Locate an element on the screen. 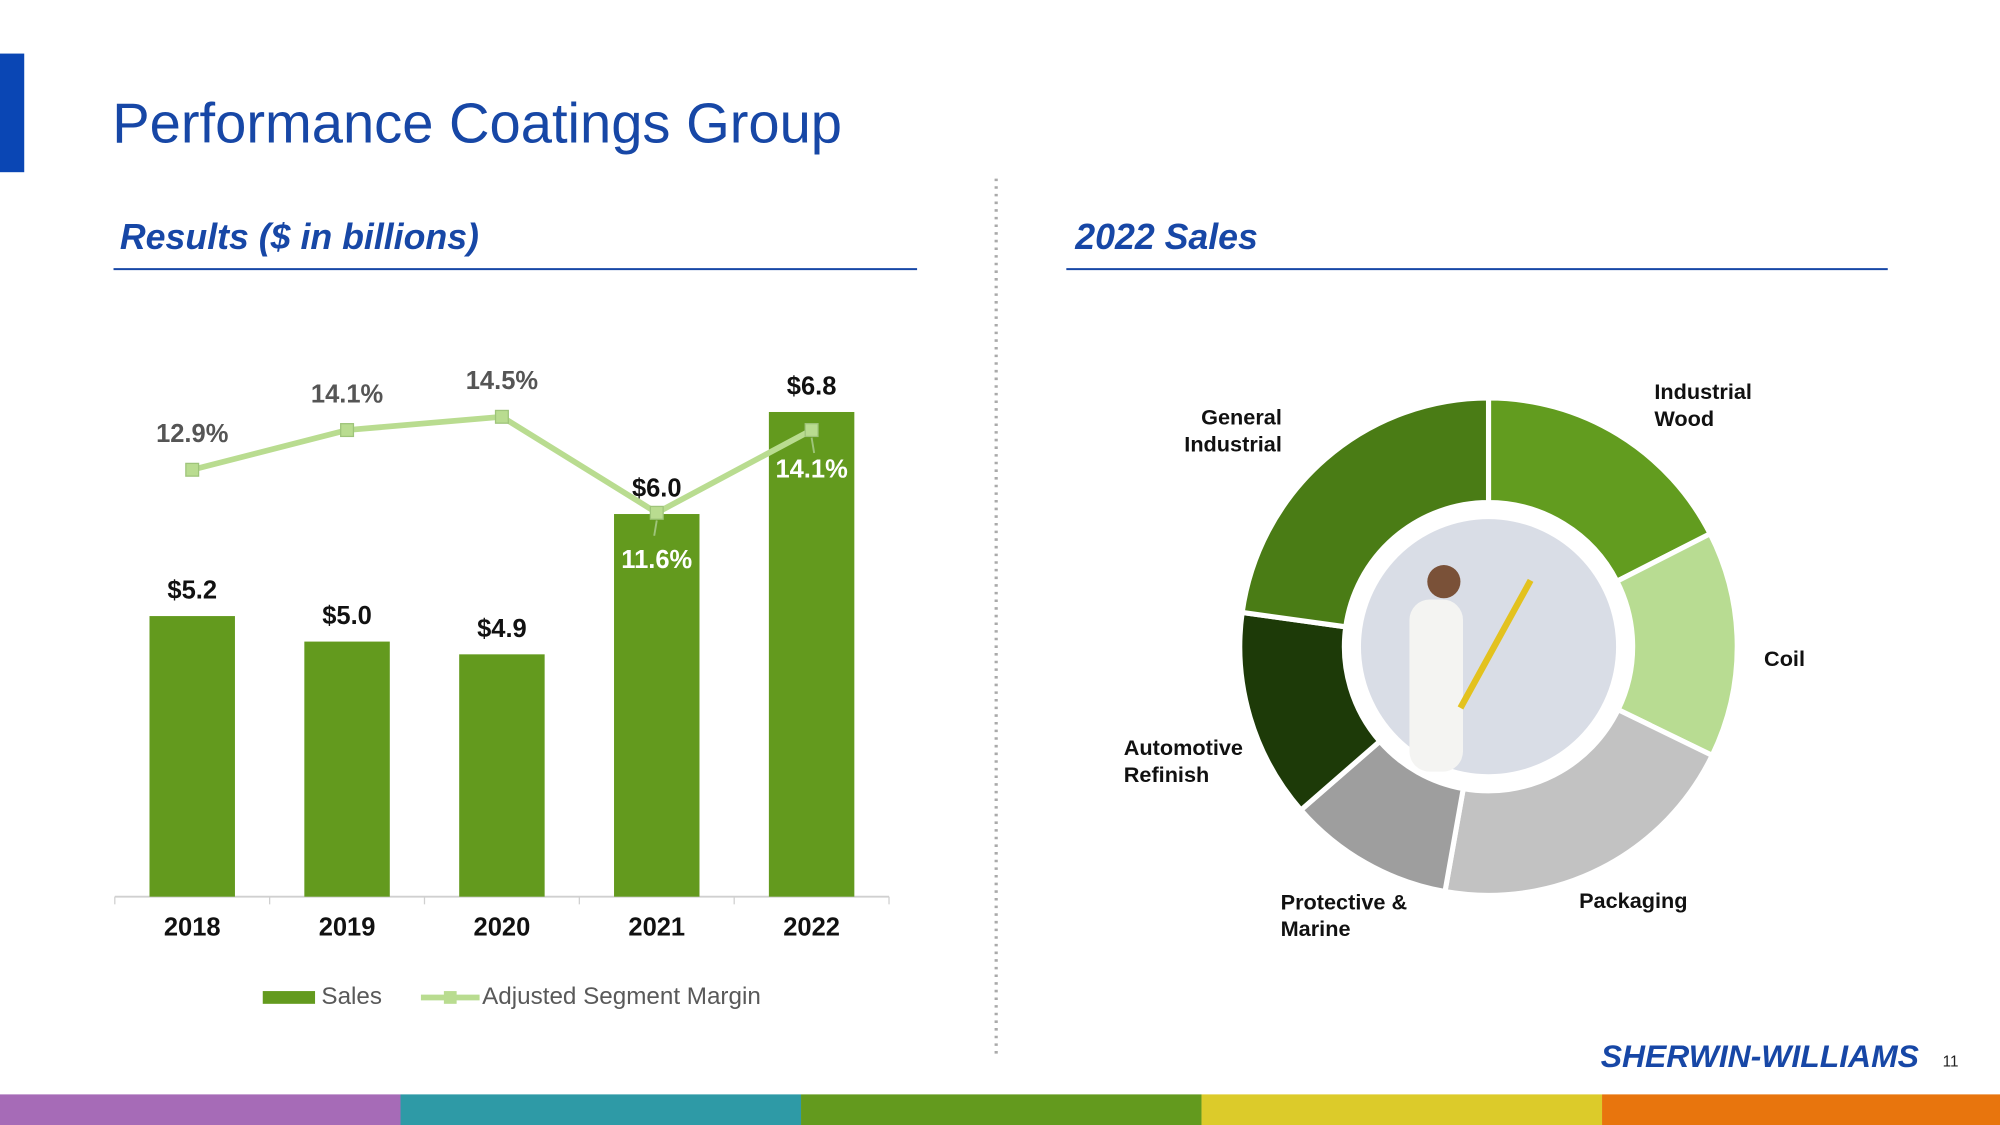 Image resolution: width=2000 pixels, height=1125 pixels. legend-label: Adjusted Segment Margin is located at coordinates (621, 996).